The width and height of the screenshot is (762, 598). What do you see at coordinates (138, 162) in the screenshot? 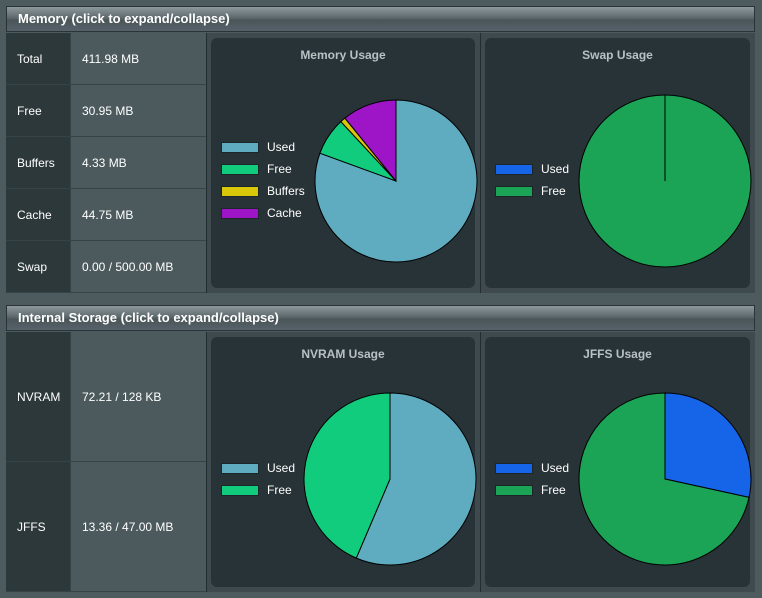
I see `row-value: 4.33 MB` at bounding box center [138, 162].